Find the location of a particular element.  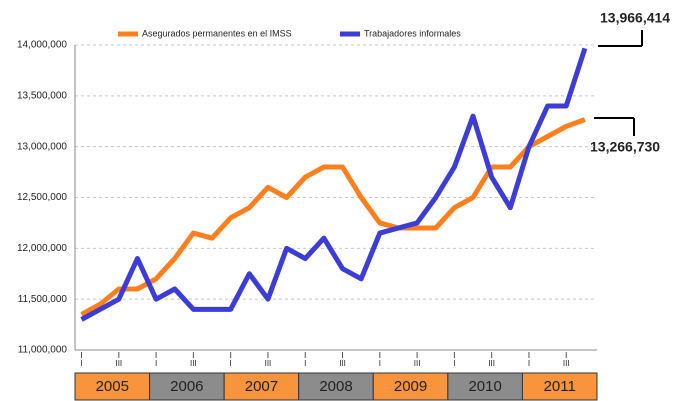

y-tick-label: 12,000,000 is located at coordinates (42, 248).